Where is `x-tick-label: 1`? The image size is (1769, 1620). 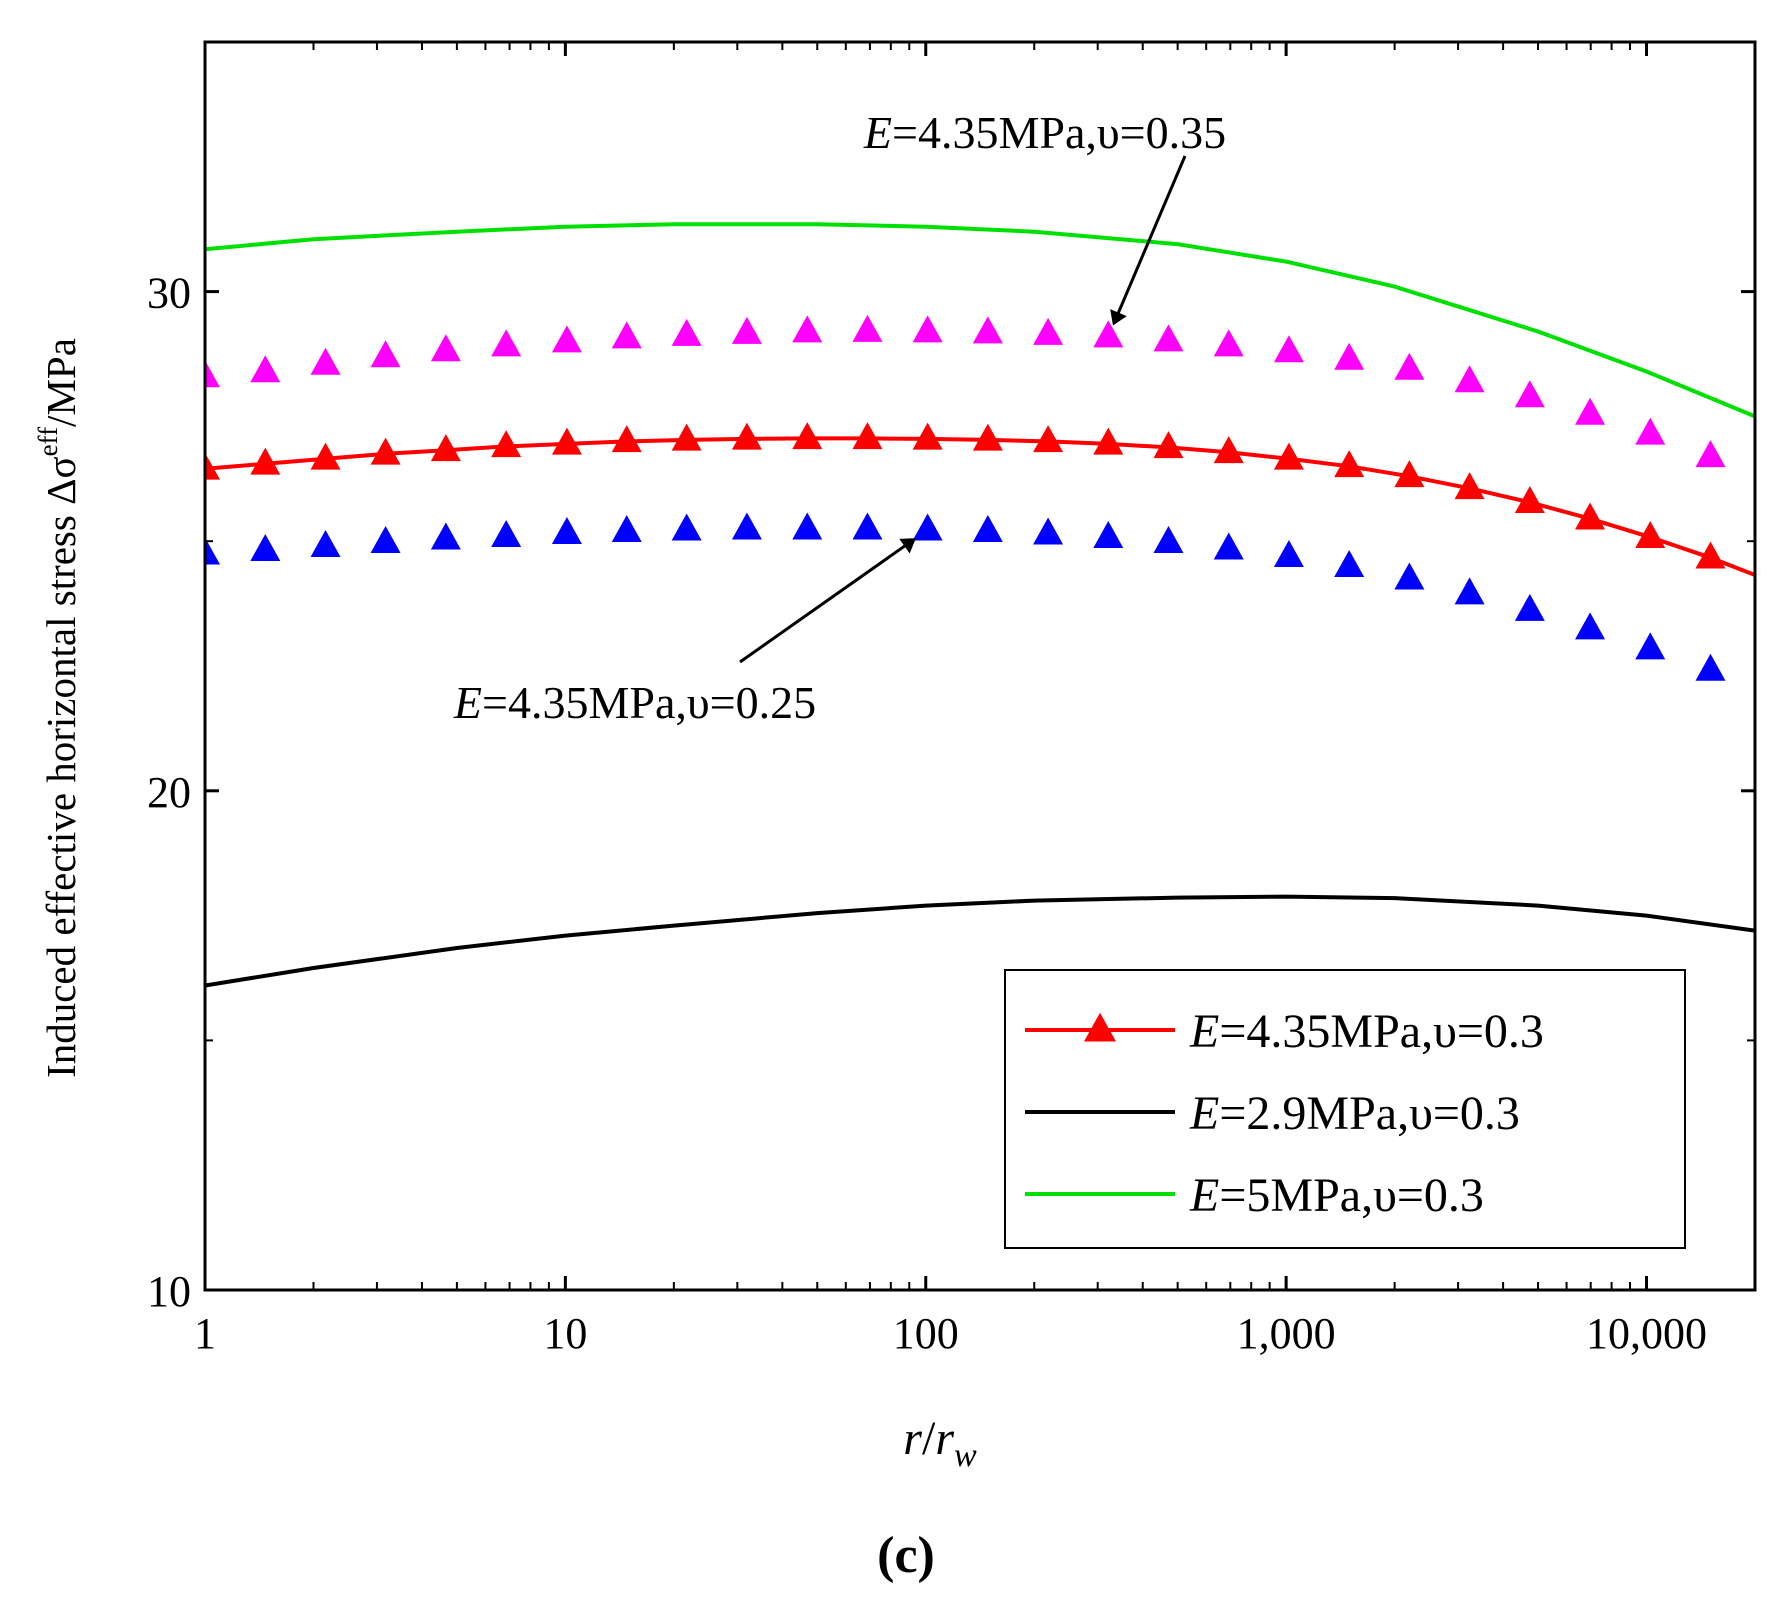
x-tick-label: 1 is located at coordinates (205, 1333).